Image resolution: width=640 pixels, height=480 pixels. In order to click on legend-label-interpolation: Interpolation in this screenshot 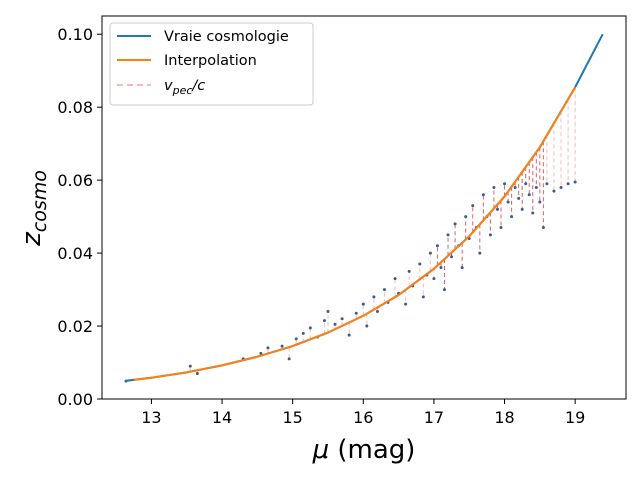, I will do `click(210, 61)`.